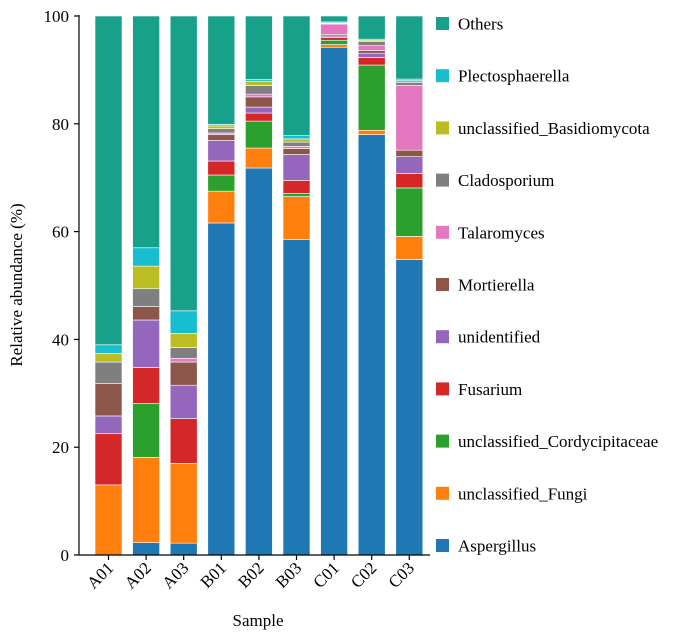 The width and height of the screenshot is (685, 636). What do you see at coordinates (409, 153) in the screenshot?
I see `bar-C03-mortierella` at bounding box center [409, 153].